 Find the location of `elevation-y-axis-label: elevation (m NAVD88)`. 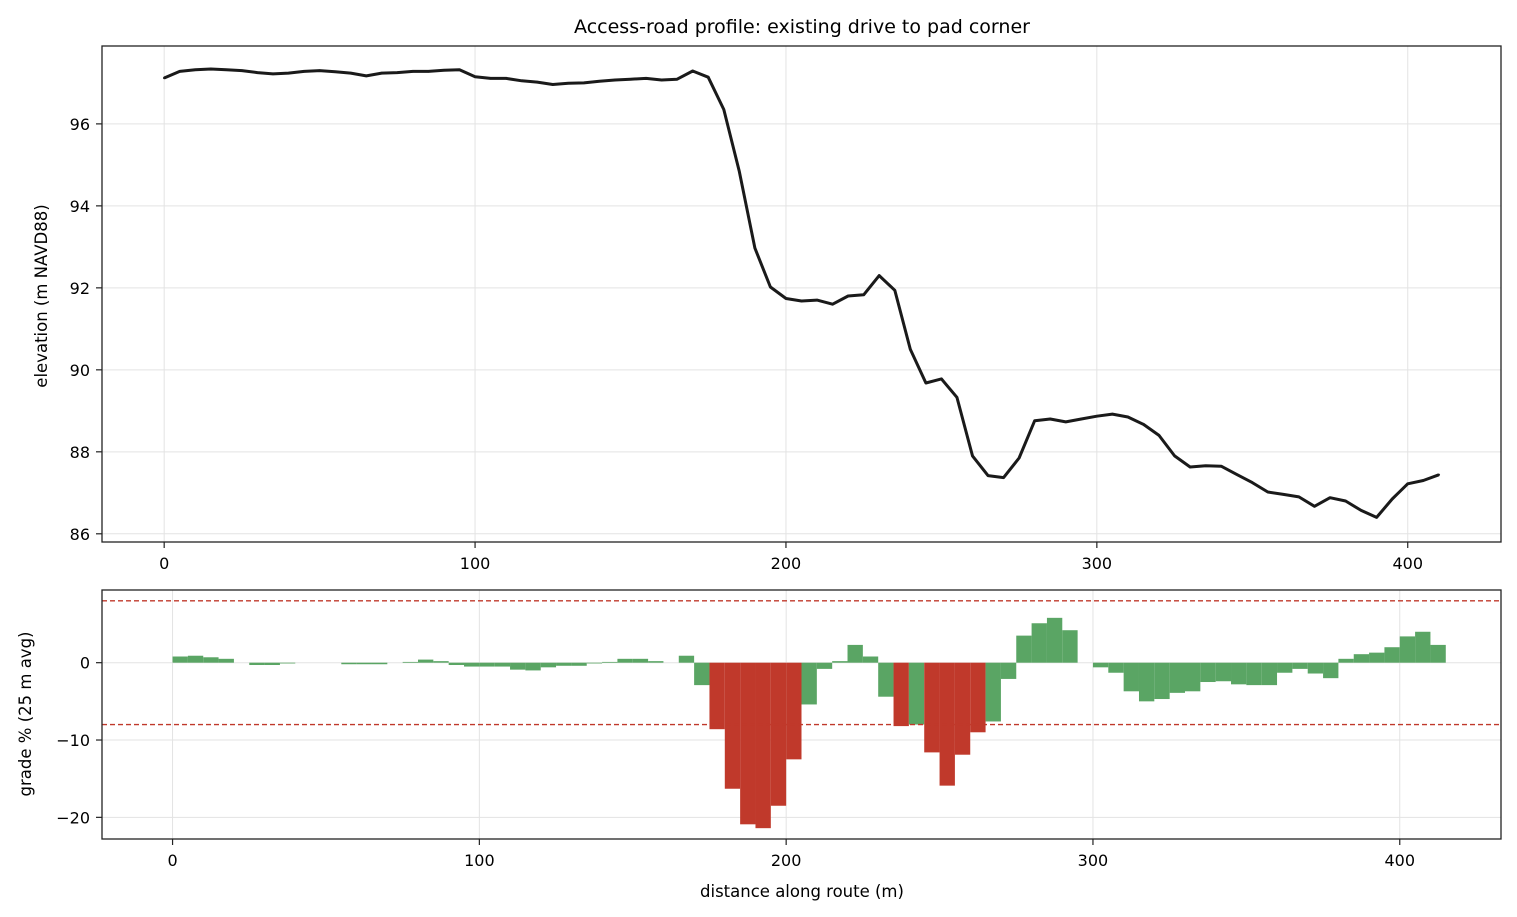

elevation-y-axis-label: elevation (m NAVD88) is located at coordinates (41, 295).